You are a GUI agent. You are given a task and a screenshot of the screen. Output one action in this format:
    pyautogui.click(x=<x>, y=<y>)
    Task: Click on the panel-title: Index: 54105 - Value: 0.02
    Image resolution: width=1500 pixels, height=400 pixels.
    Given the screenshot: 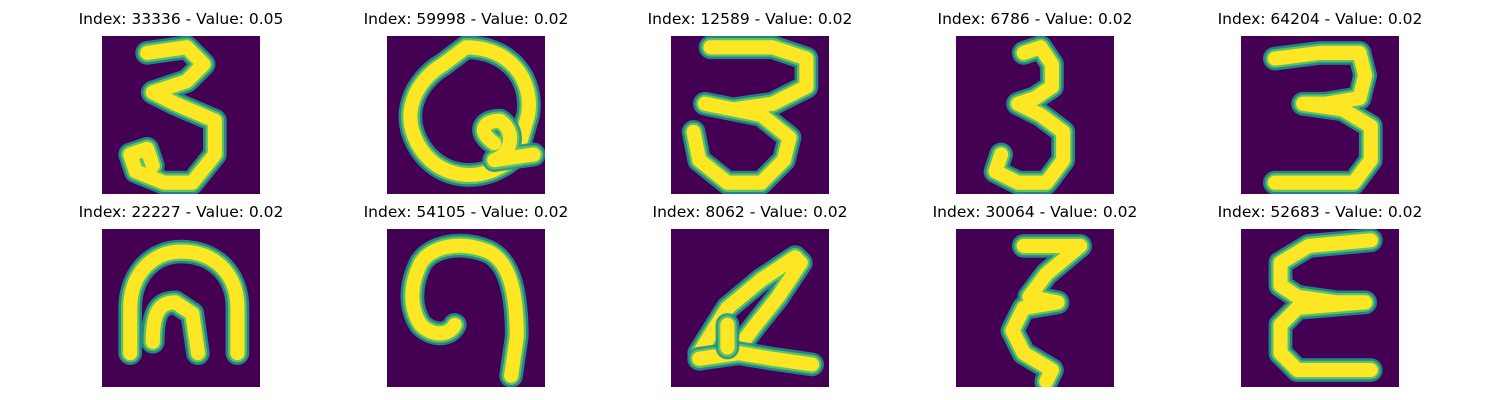 What is the action you would take?
    pyautogui.click(x=466, y=212)
    